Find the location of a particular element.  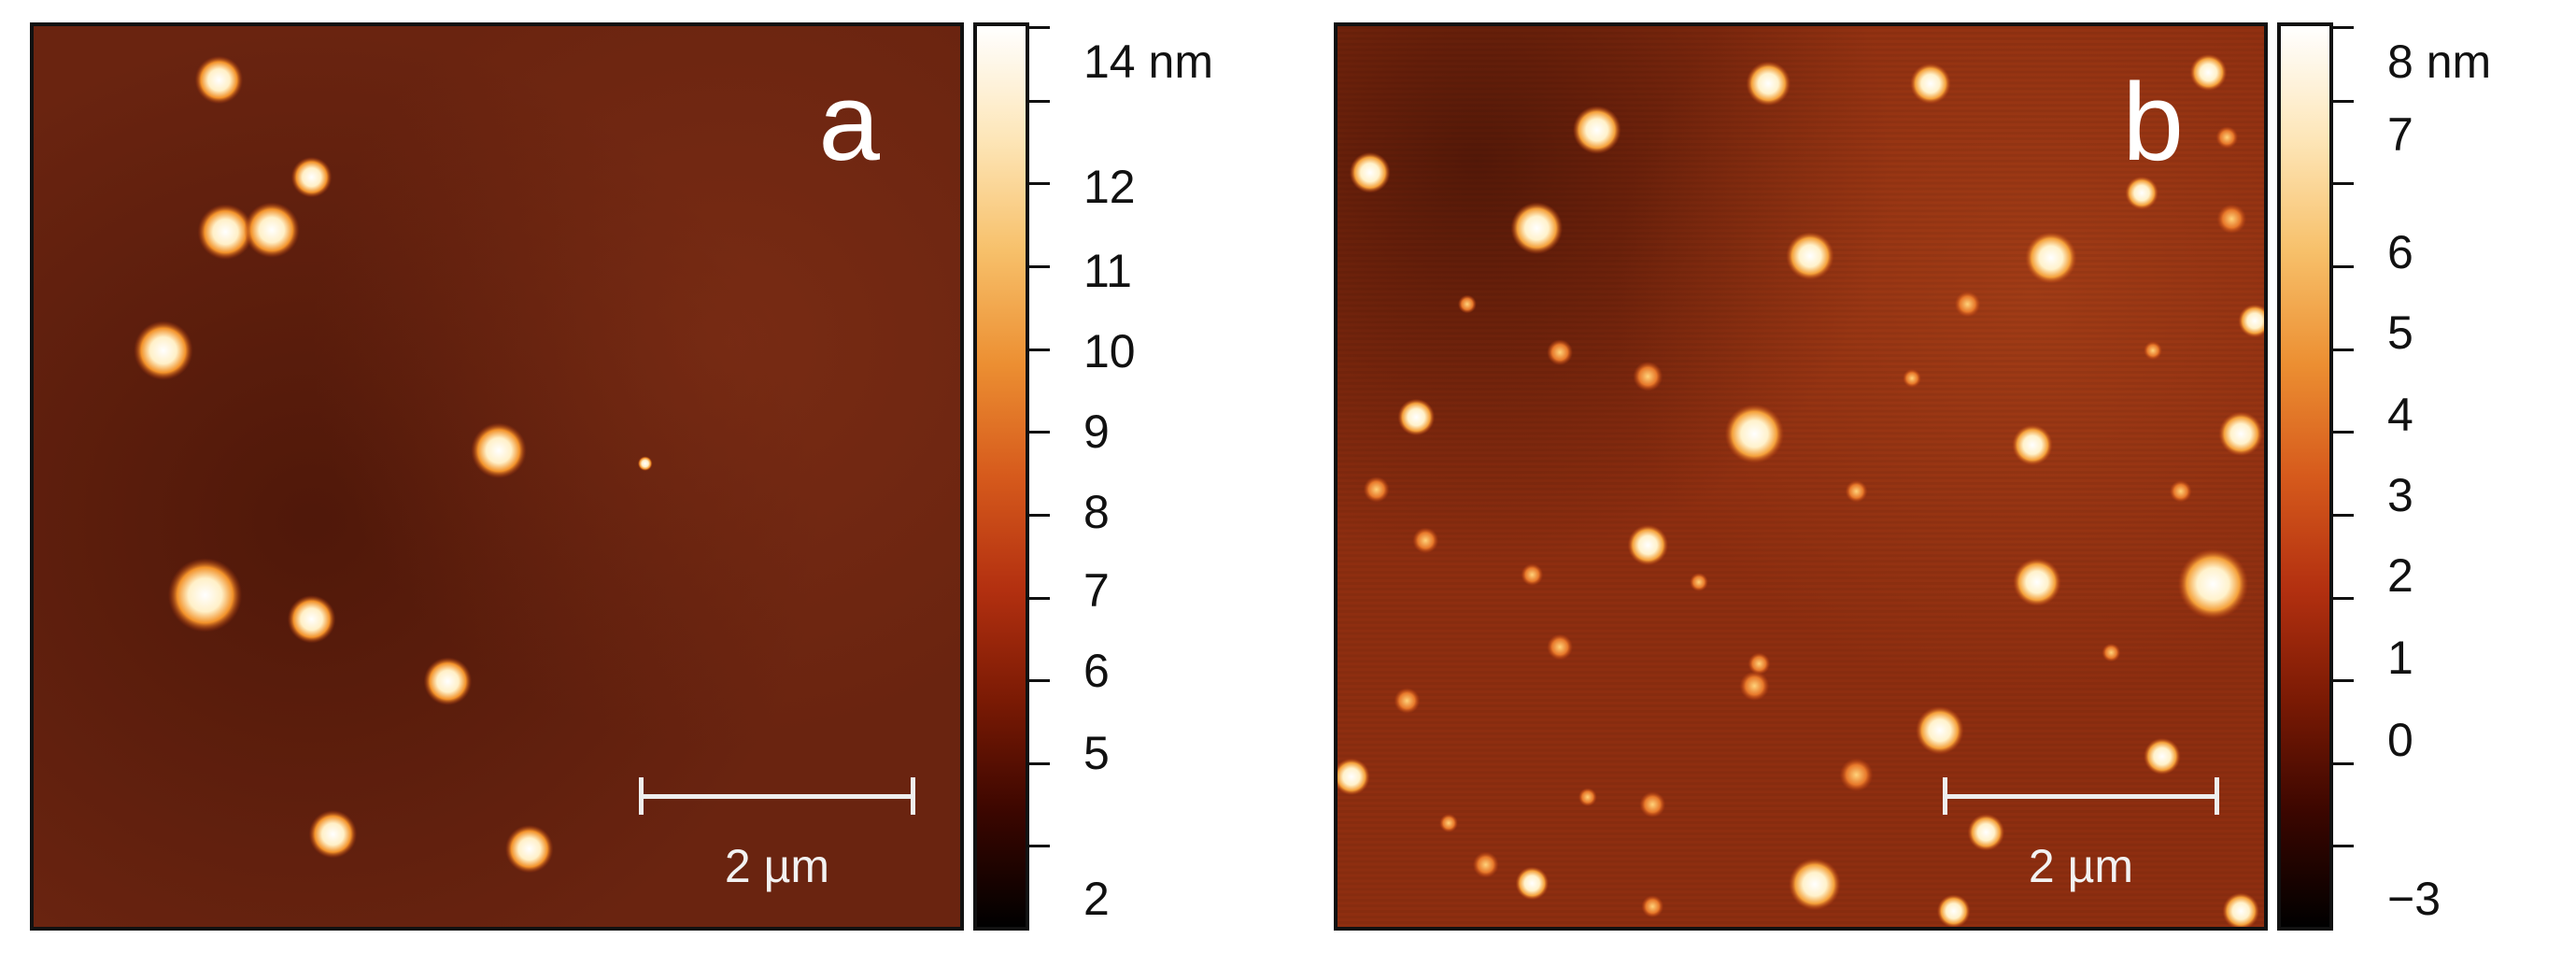

colorbar-b-label: 4 is located at coordinates (2400, 415).